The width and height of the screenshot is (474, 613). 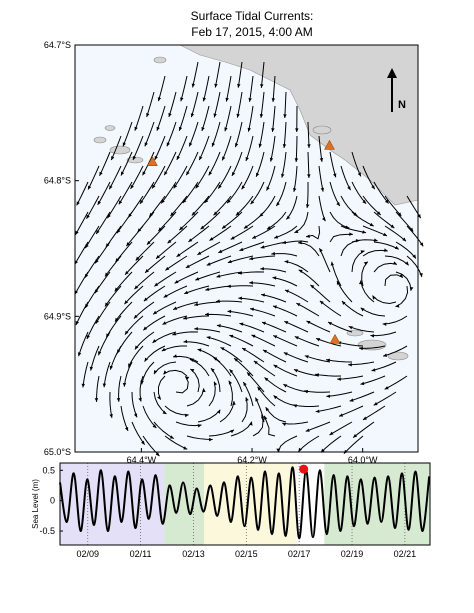 I want to click on y-axis-label: Sea Level (m), so click(x=35, y=504).